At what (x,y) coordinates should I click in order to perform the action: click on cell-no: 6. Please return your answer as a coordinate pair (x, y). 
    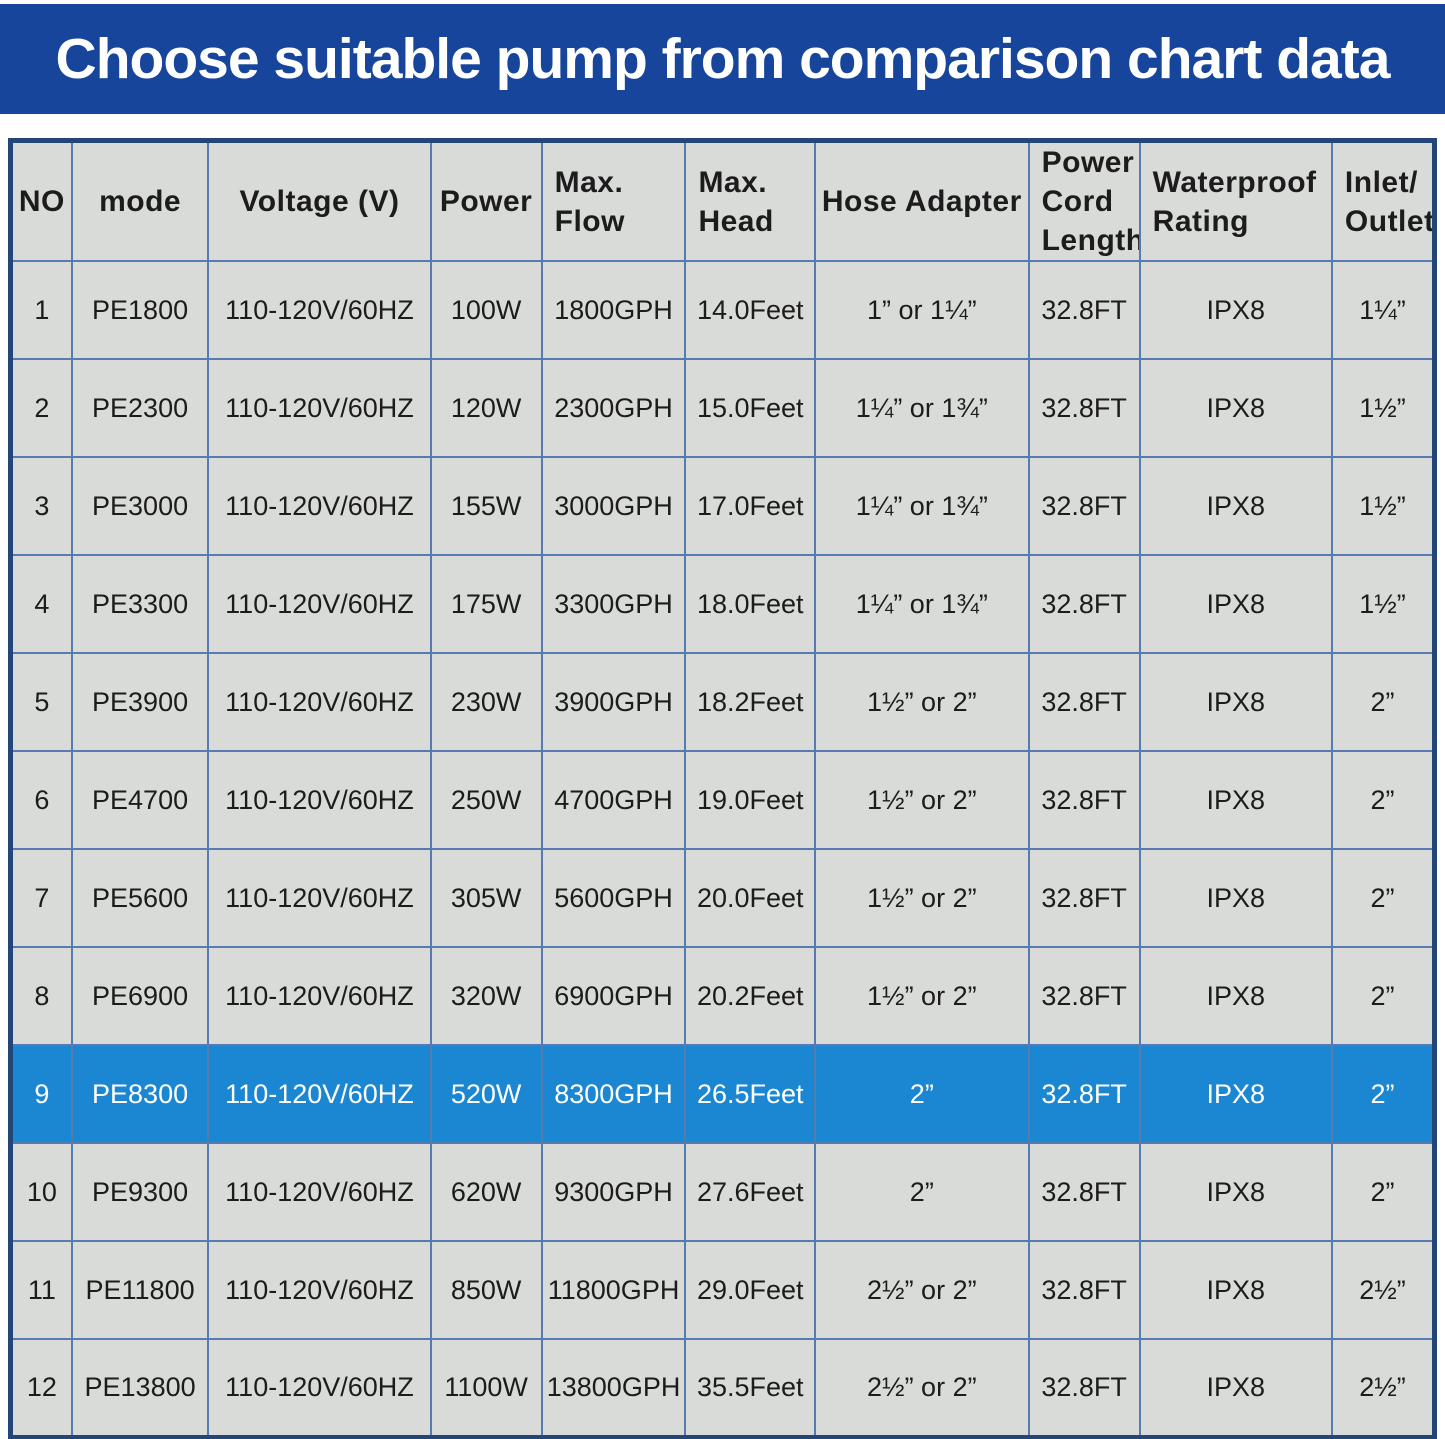
    Looking at the image, I should click on (41, 800).